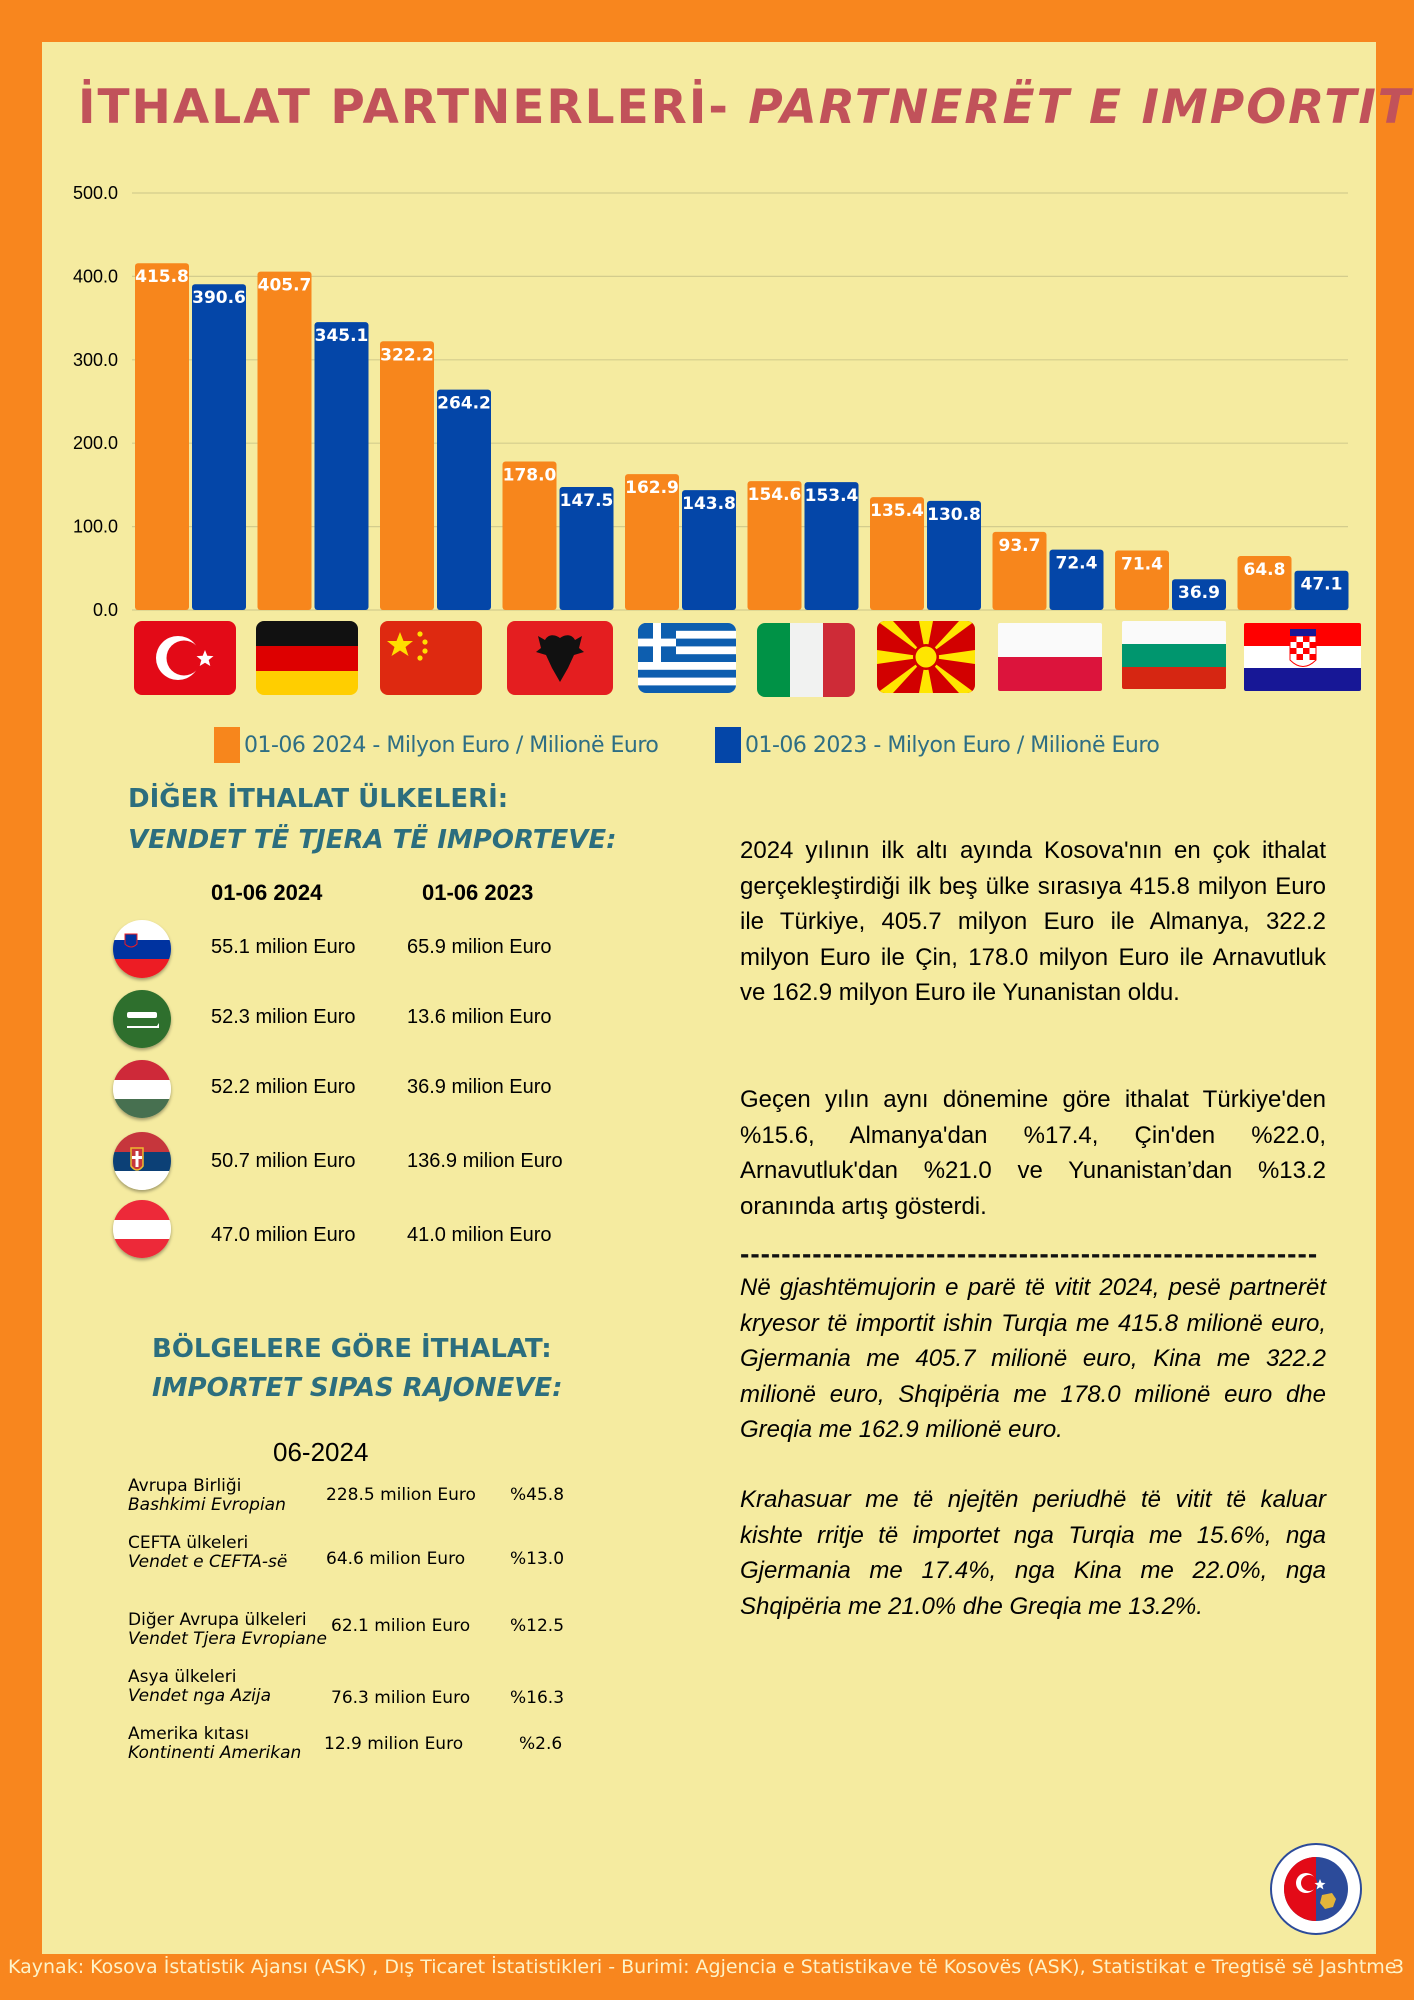 Image resolution: width=1414 pixels, height=2000 pixels. Describe the element at coordinates (1080, 107) in the screenshot. I see `title-albanian: PARTNERËT E IMPORTIT` at that location.